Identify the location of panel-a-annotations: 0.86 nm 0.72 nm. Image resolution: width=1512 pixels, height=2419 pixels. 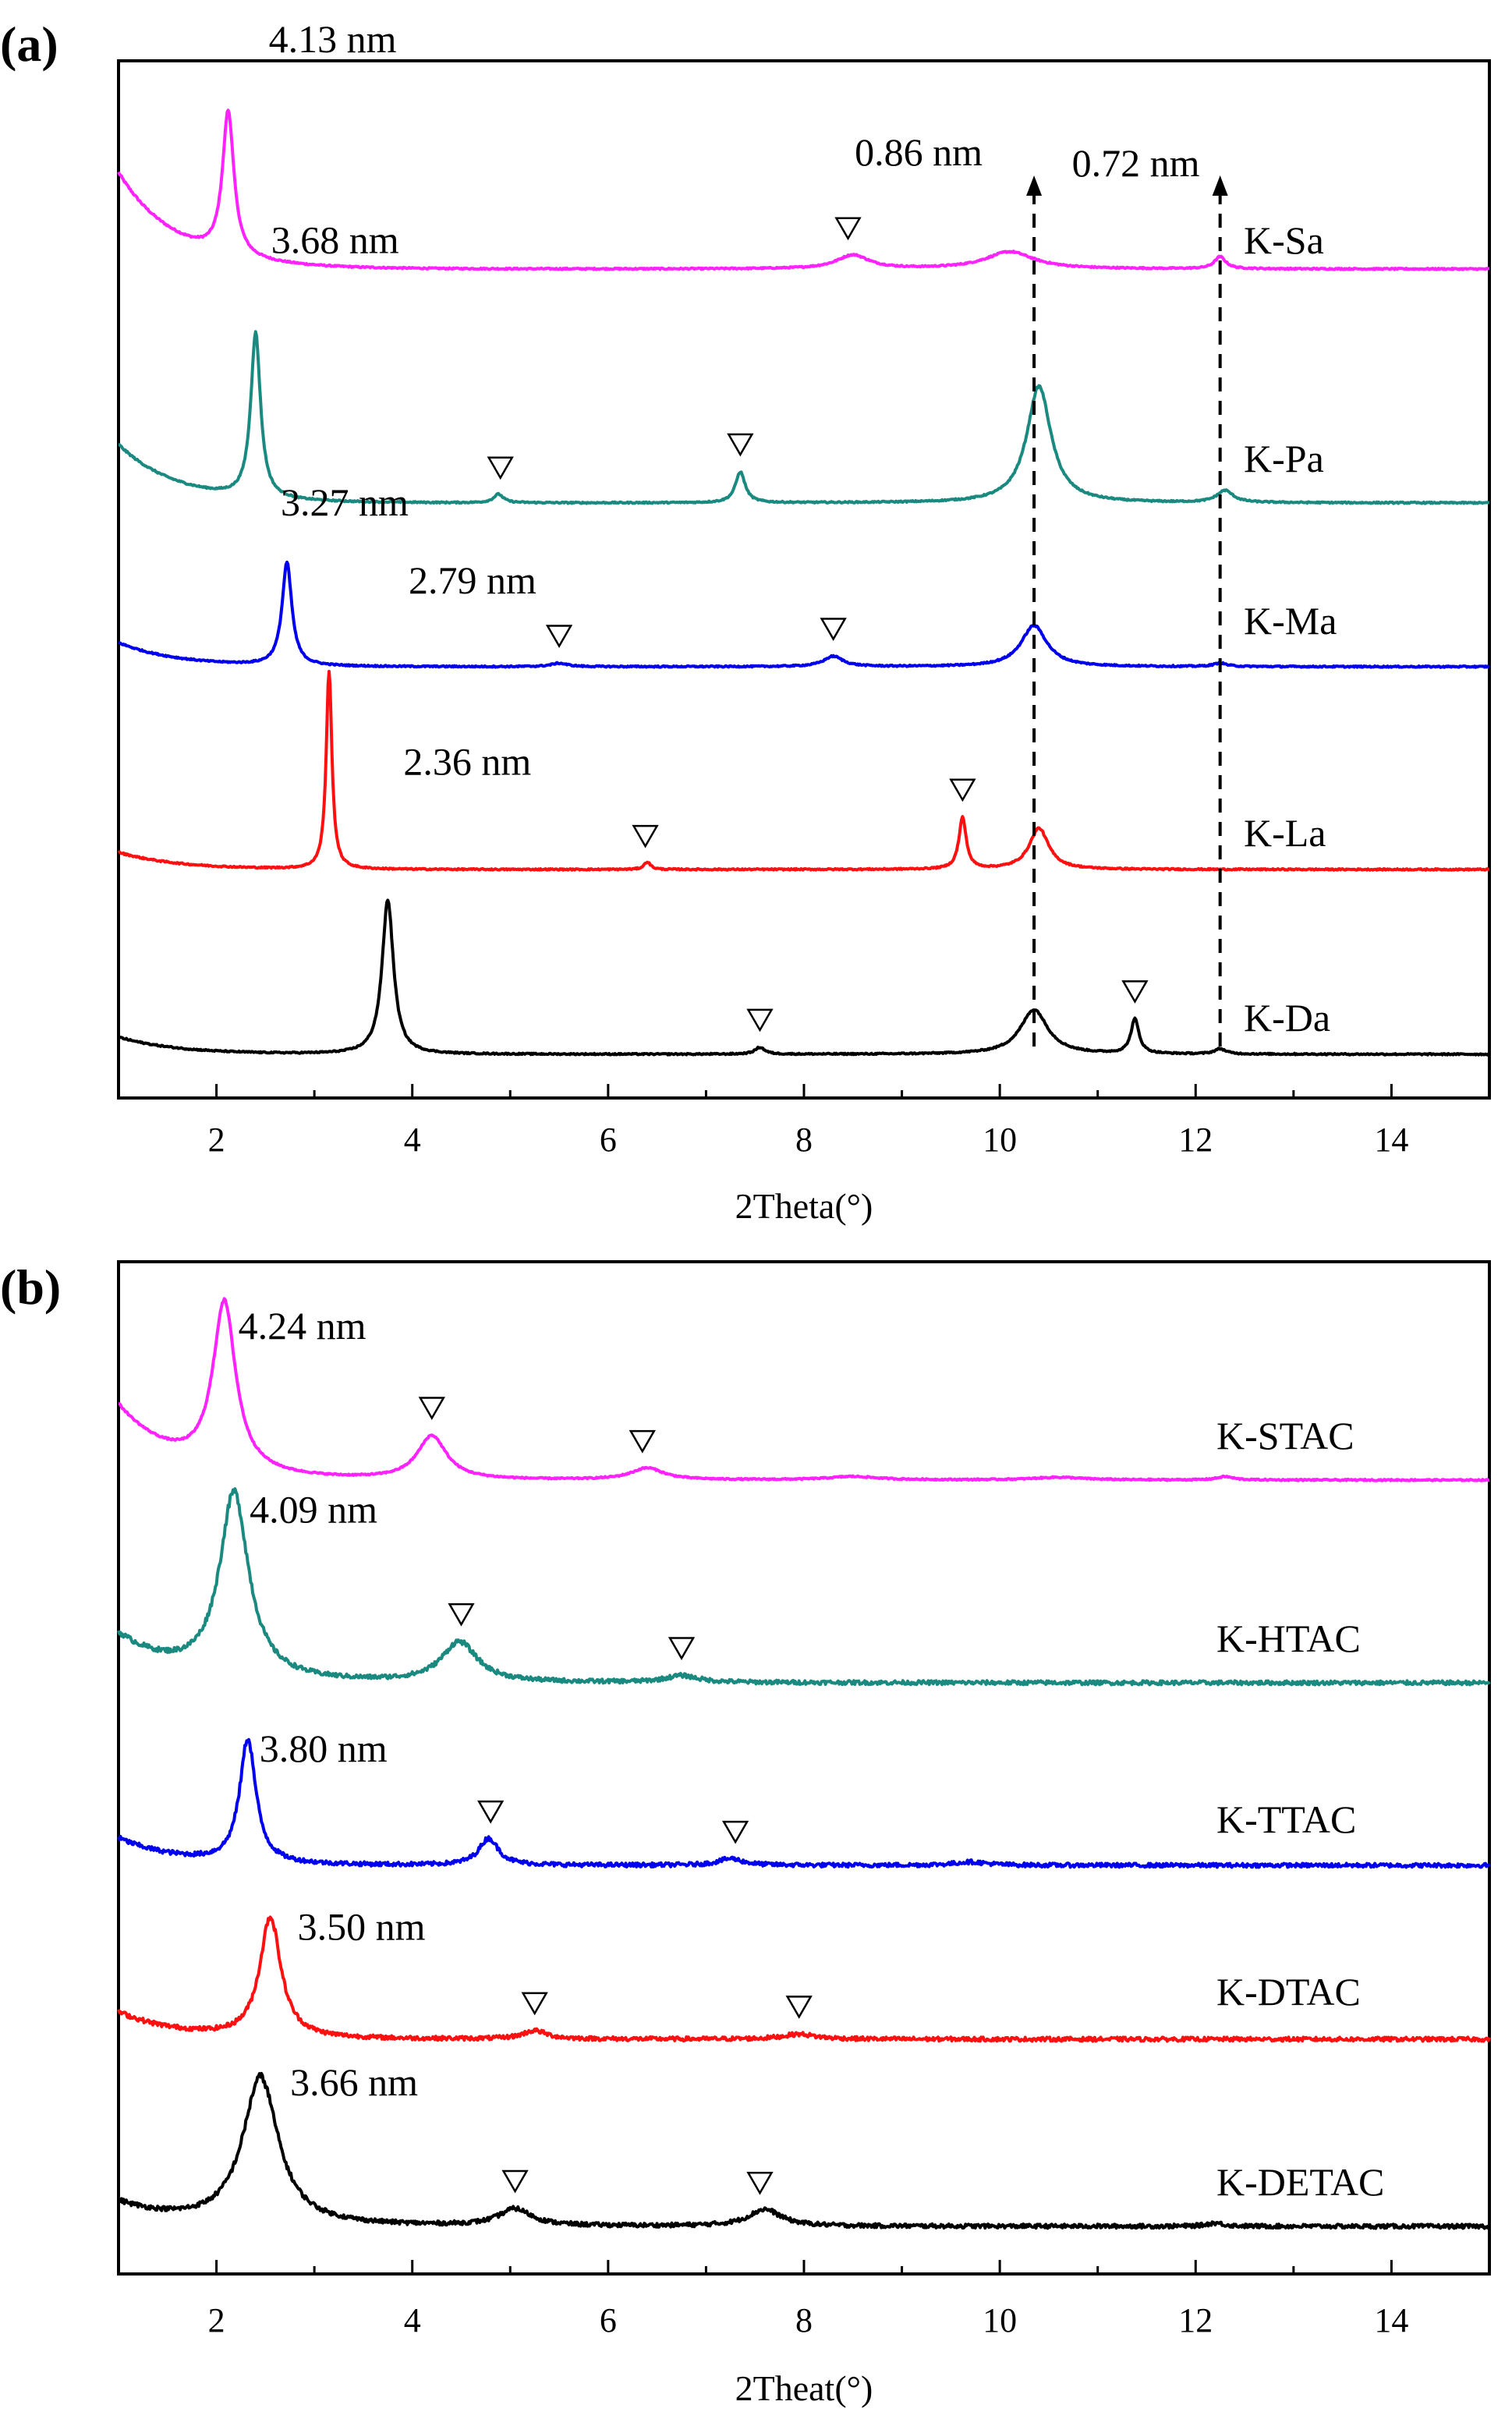
(1041, 588).